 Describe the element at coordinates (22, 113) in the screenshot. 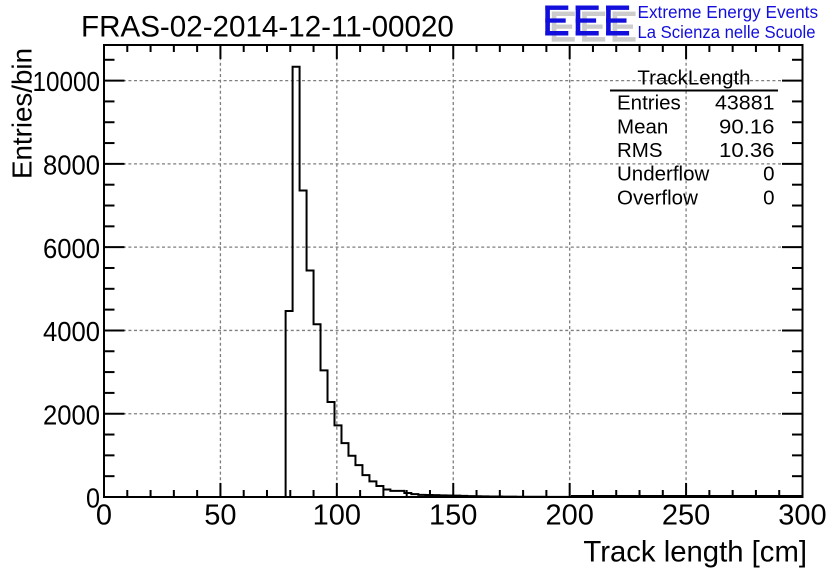

I see `svg-text: Entries/bin` at that location.